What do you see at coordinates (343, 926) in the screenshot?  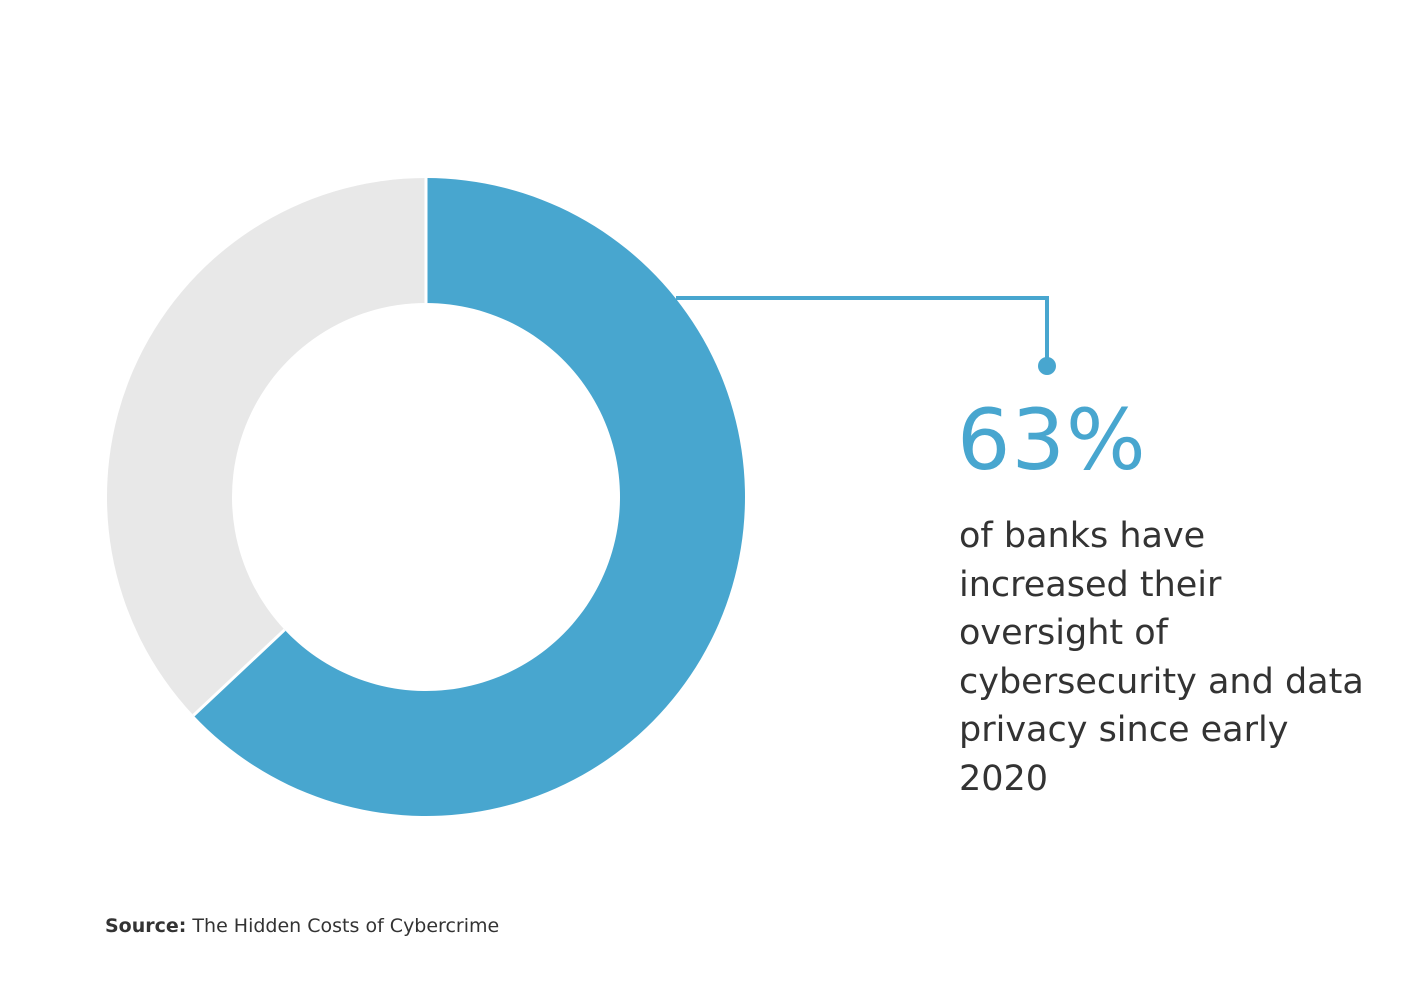 I see `source-text: The Hidden Costs of Cybercrime` at bounding box center [343, 926].